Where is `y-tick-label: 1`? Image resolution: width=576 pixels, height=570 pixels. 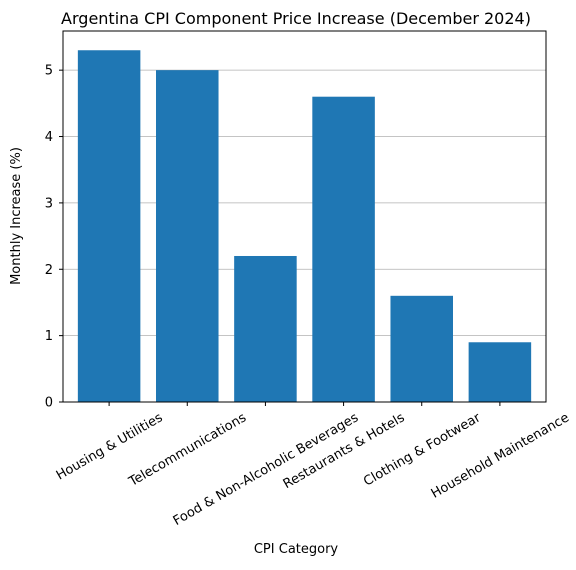
y-tick-label: 1 is located at coordinates (49, 336).